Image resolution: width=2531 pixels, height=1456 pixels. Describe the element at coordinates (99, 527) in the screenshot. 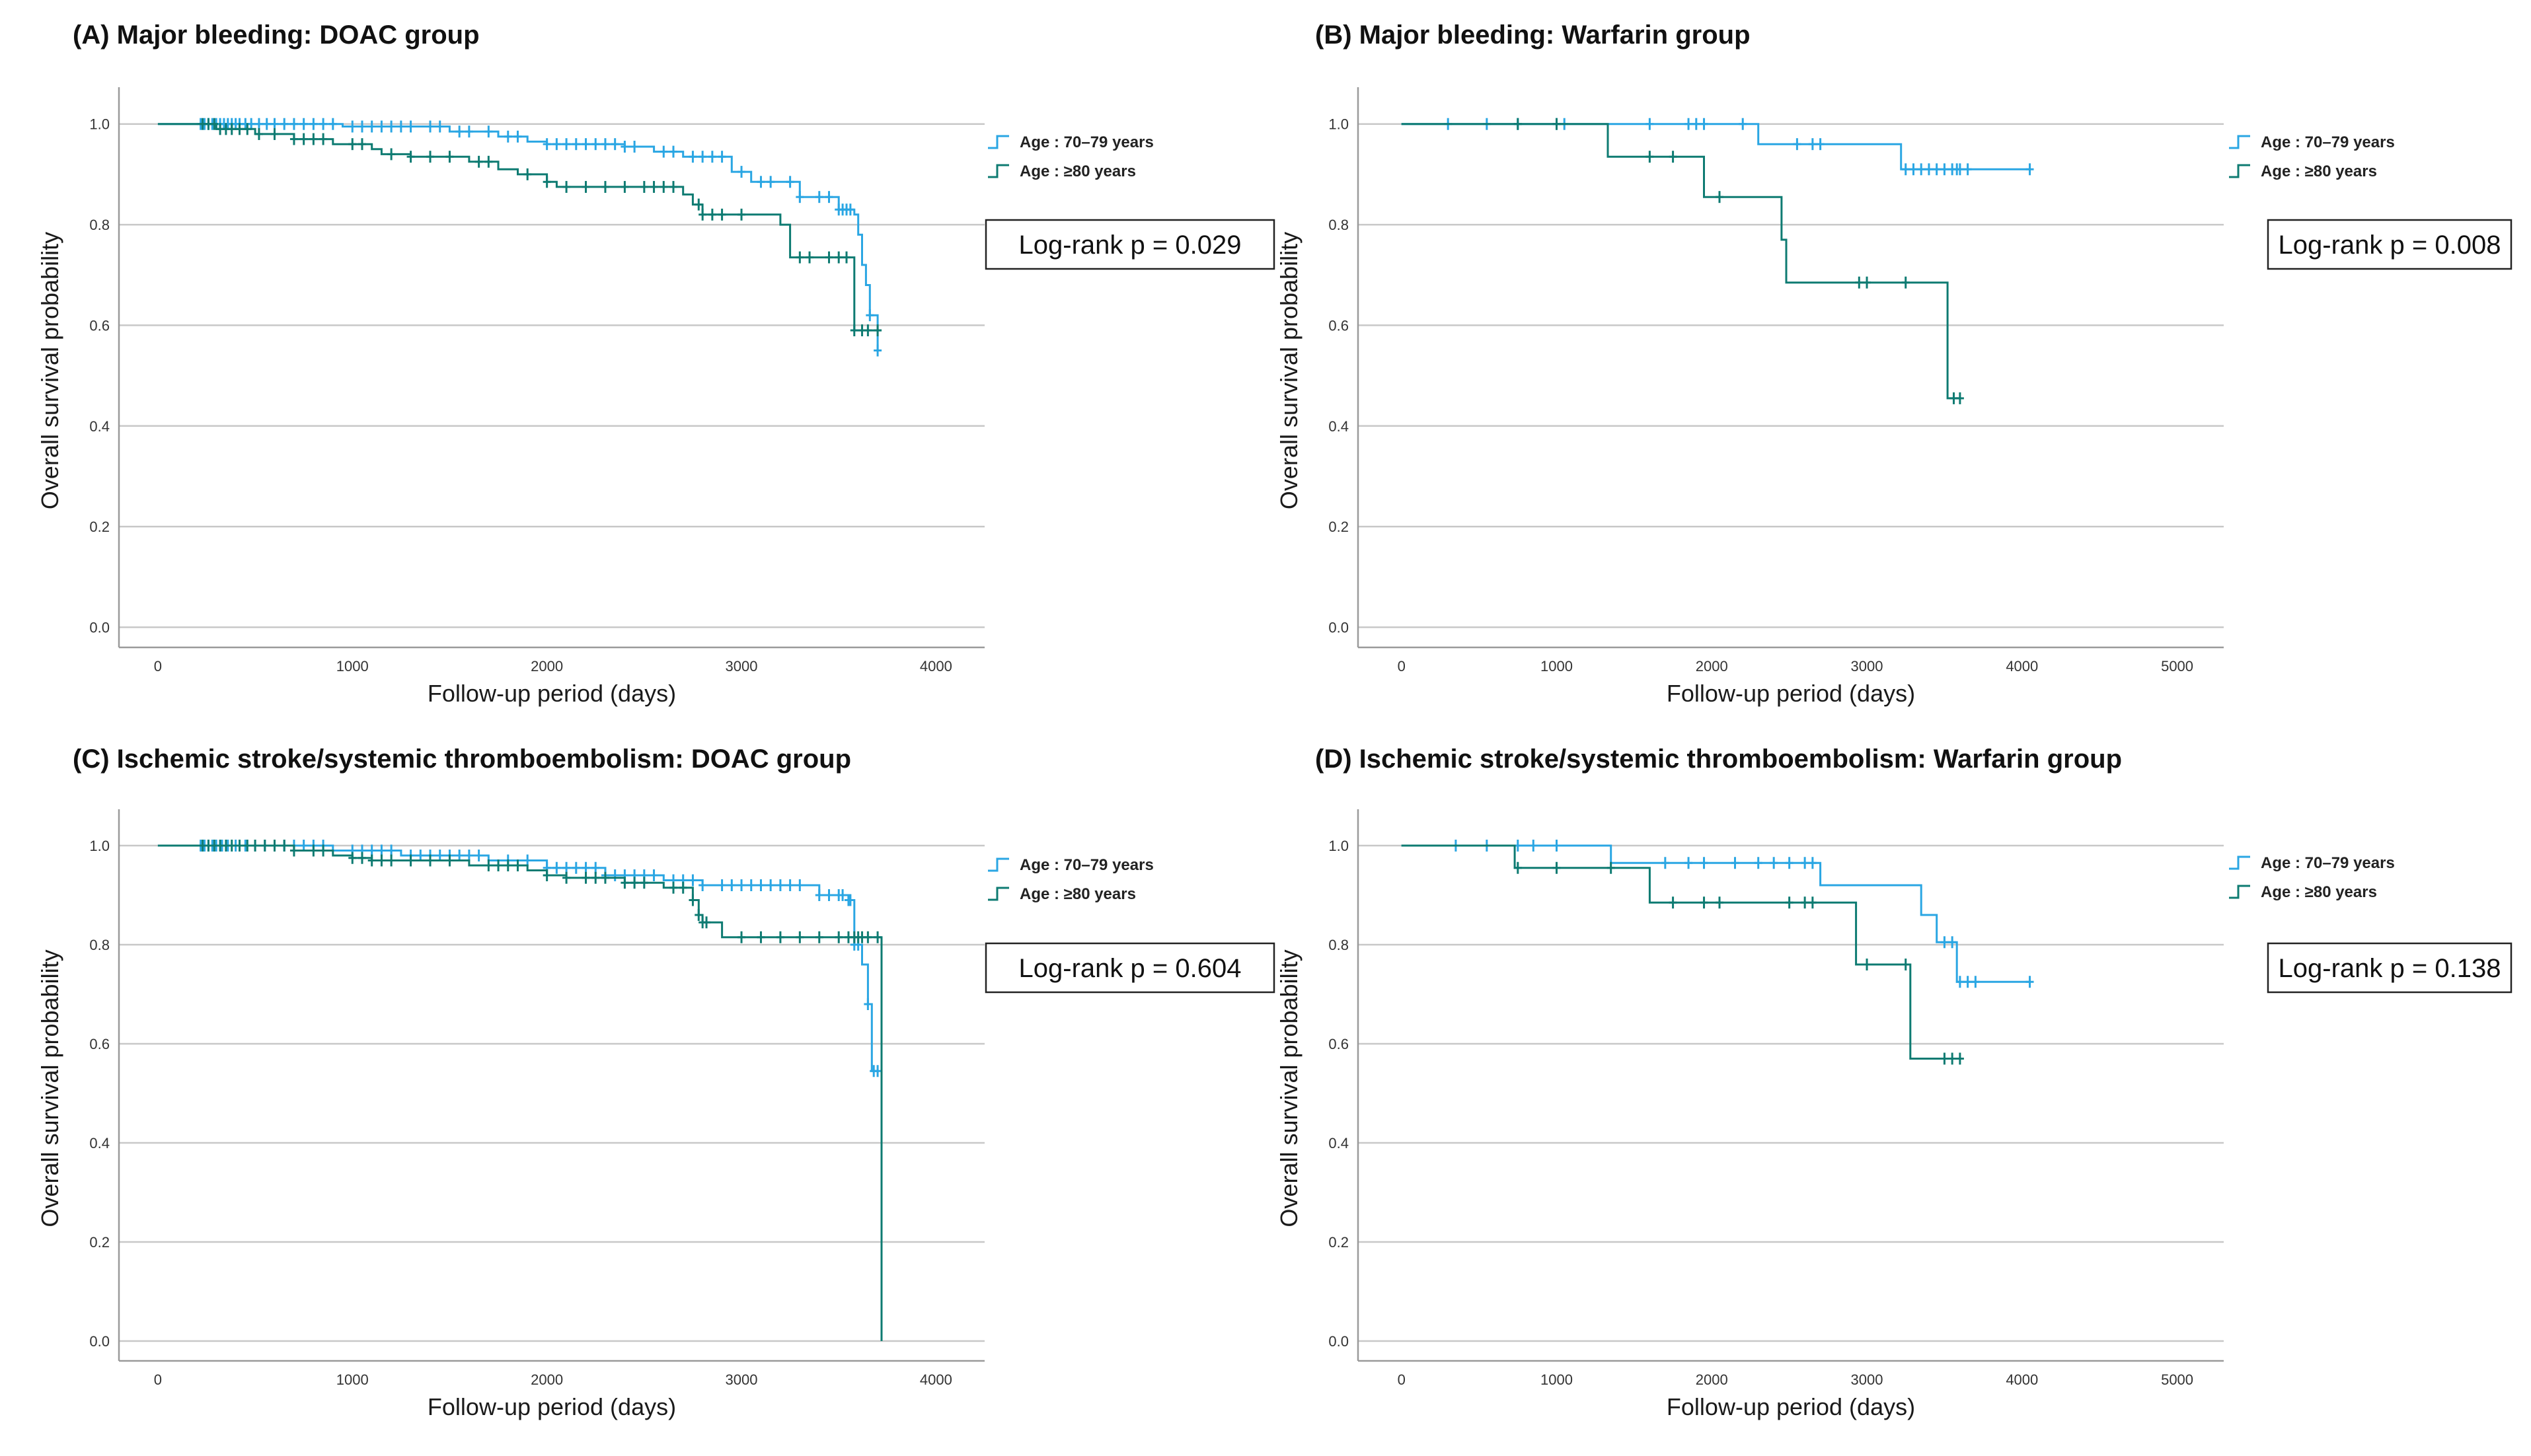

I see `y-tick-label: 0.2` at that location.